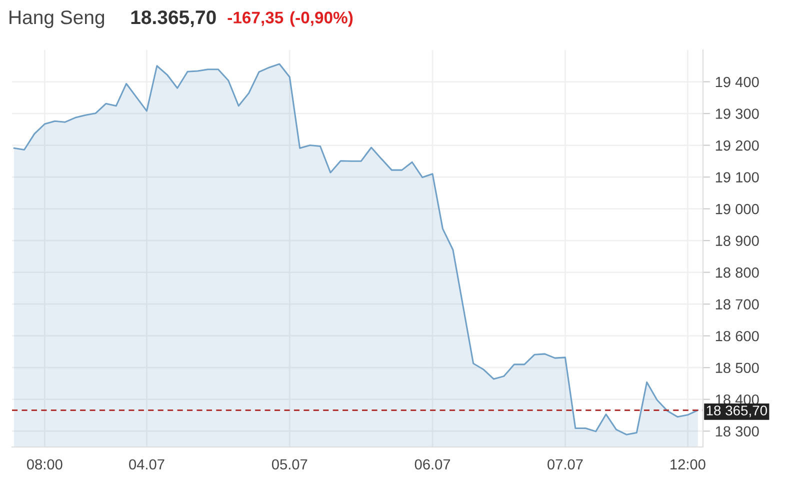 The height and width of the screenshot is (501, 787). Describe the element at coordinates (737, 412) in the screenshot. I see `ref-line-label: 18 365,70` at that location.